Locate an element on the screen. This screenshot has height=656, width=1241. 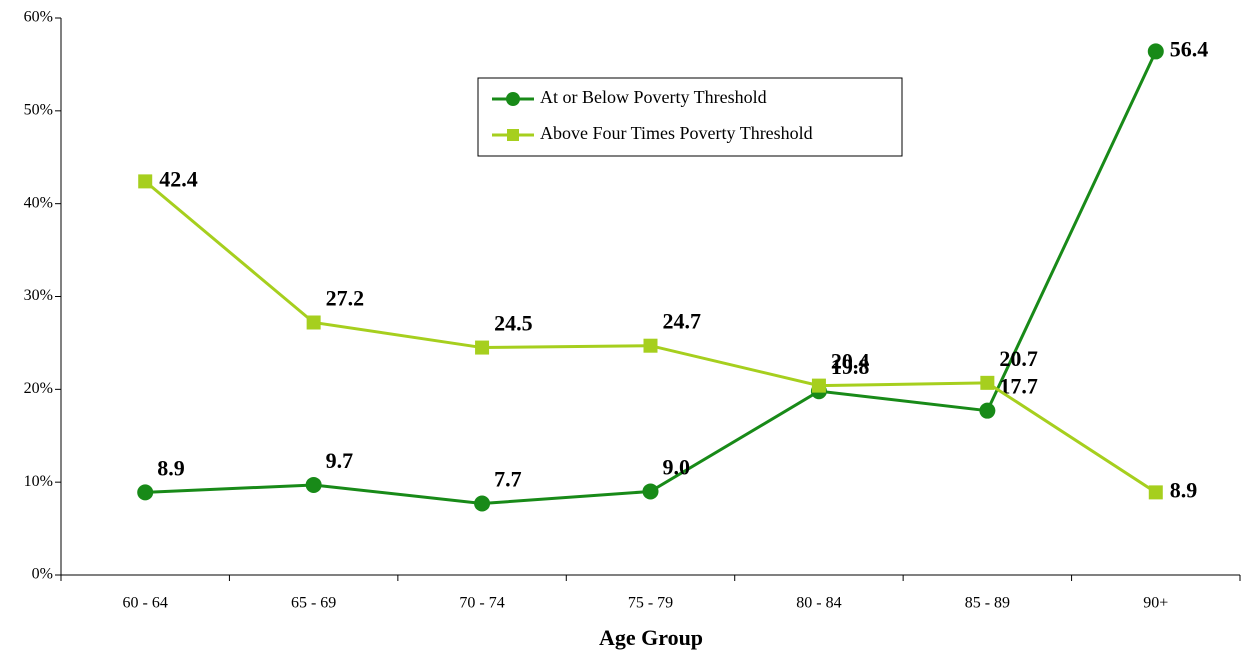
x-tick-label: 85 - 89 is located at coordinates (987, 603).